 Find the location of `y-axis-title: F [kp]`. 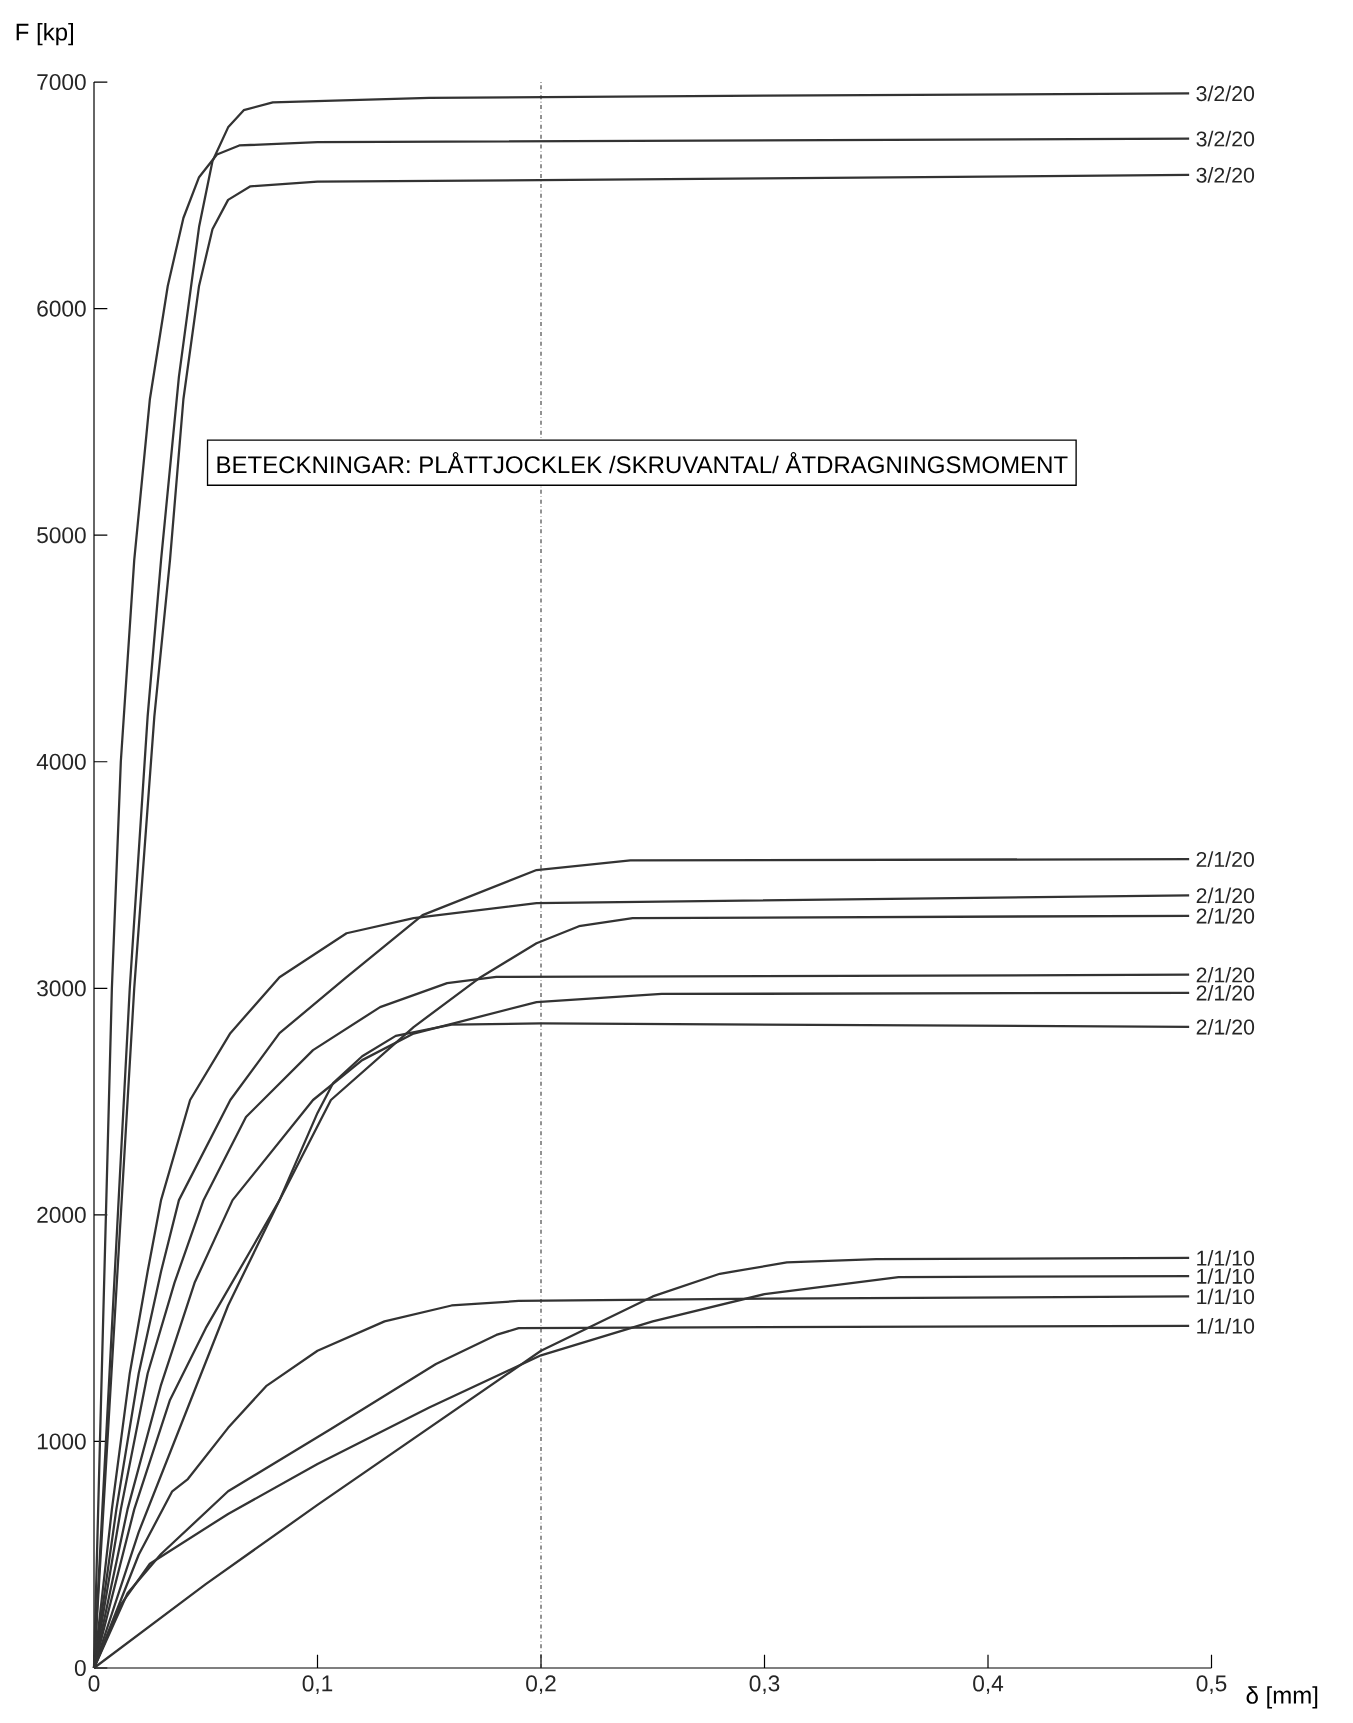

y-axis-title: F [kp] is located at coordinates (44, 34).